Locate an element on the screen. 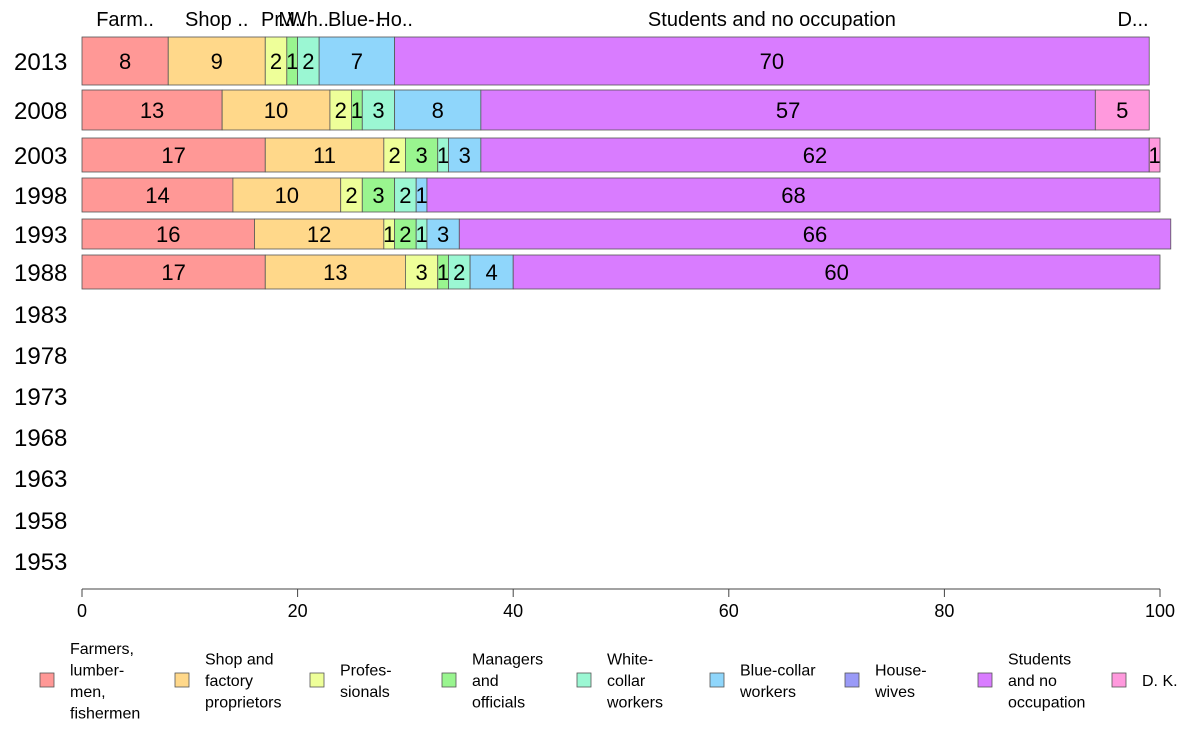 This screenshot has height=736, width=1188. data-label-1988-0: 17 is located at coordinates (173, 272).